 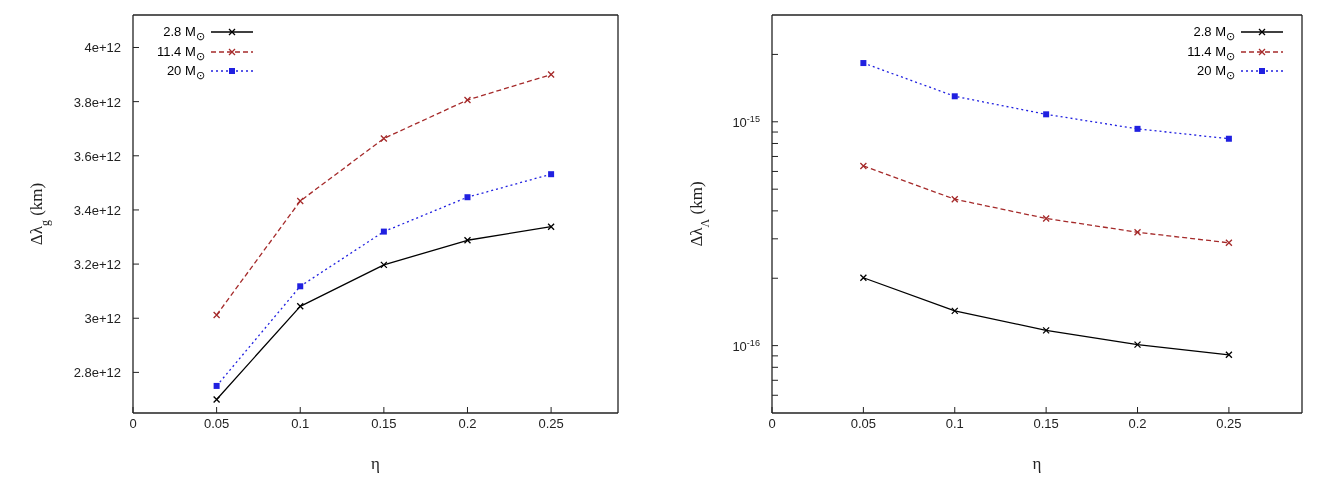 I want to click on y-tick-label: 4e+12, so click(x=102, y=48).